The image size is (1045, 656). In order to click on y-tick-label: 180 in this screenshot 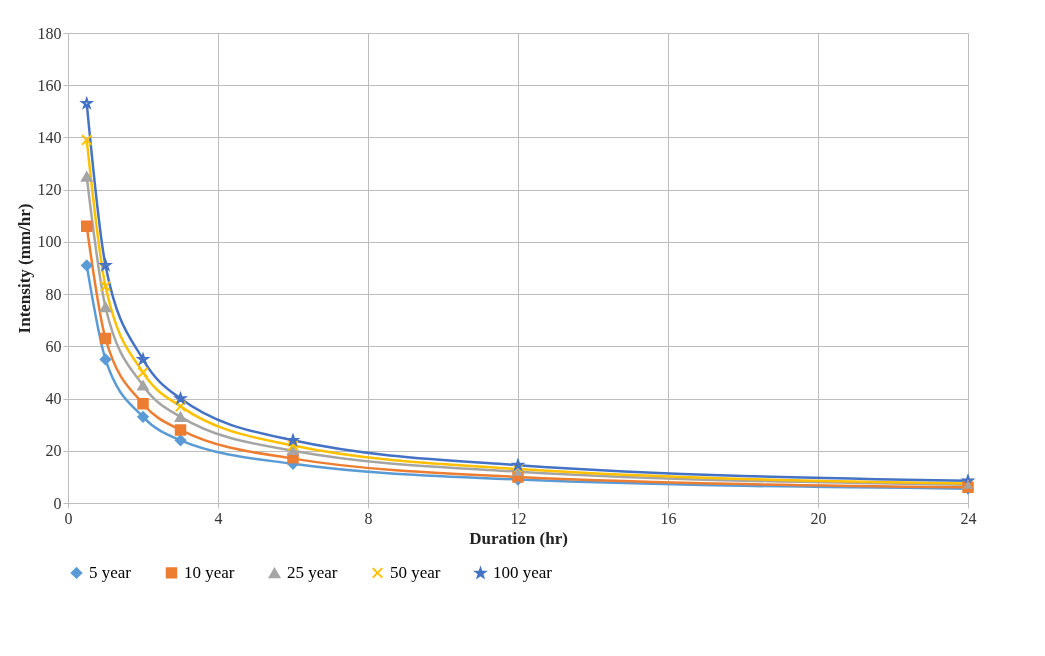, I will do `click(49, 33)`.